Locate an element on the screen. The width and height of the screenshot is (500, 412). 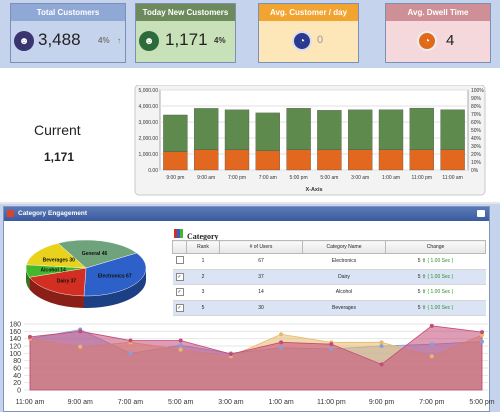
cell-rank: 3 is located at coordinates (203, 292).